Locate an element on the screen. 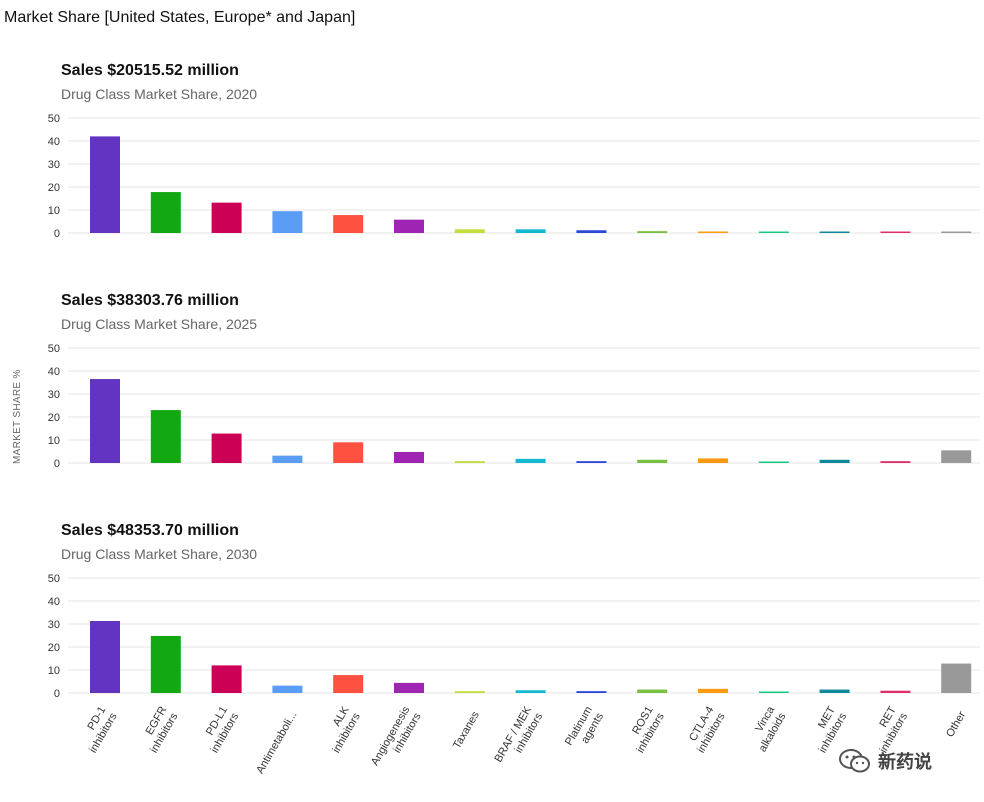 This screenshot has width=984, height=802. x-tick-label-line: Taxanes is located at coordinates (466, 730).